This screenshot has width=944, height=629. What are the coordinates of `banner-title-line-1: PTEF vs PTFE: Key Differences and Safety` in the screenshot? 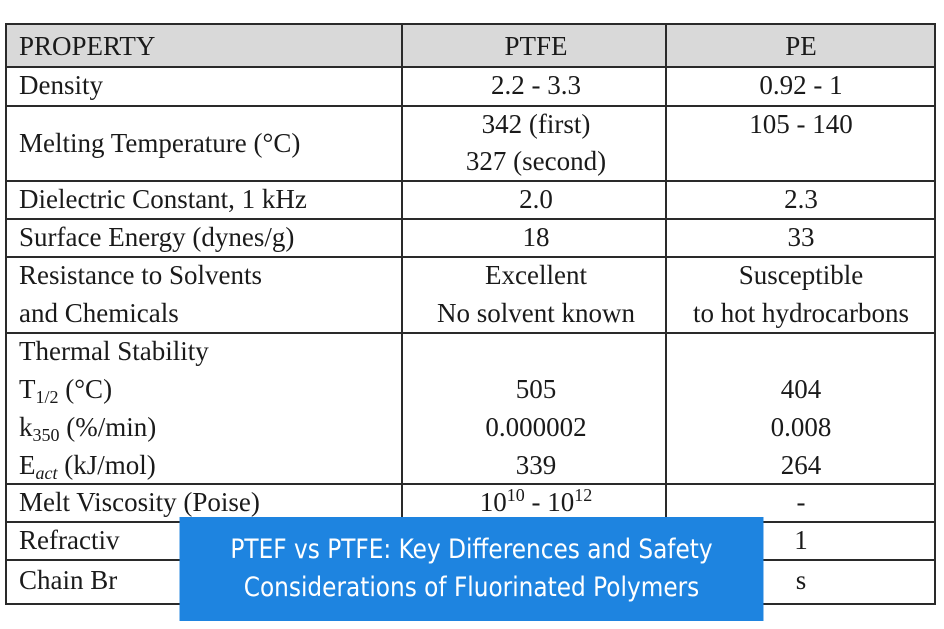 It's located at (471, 549).